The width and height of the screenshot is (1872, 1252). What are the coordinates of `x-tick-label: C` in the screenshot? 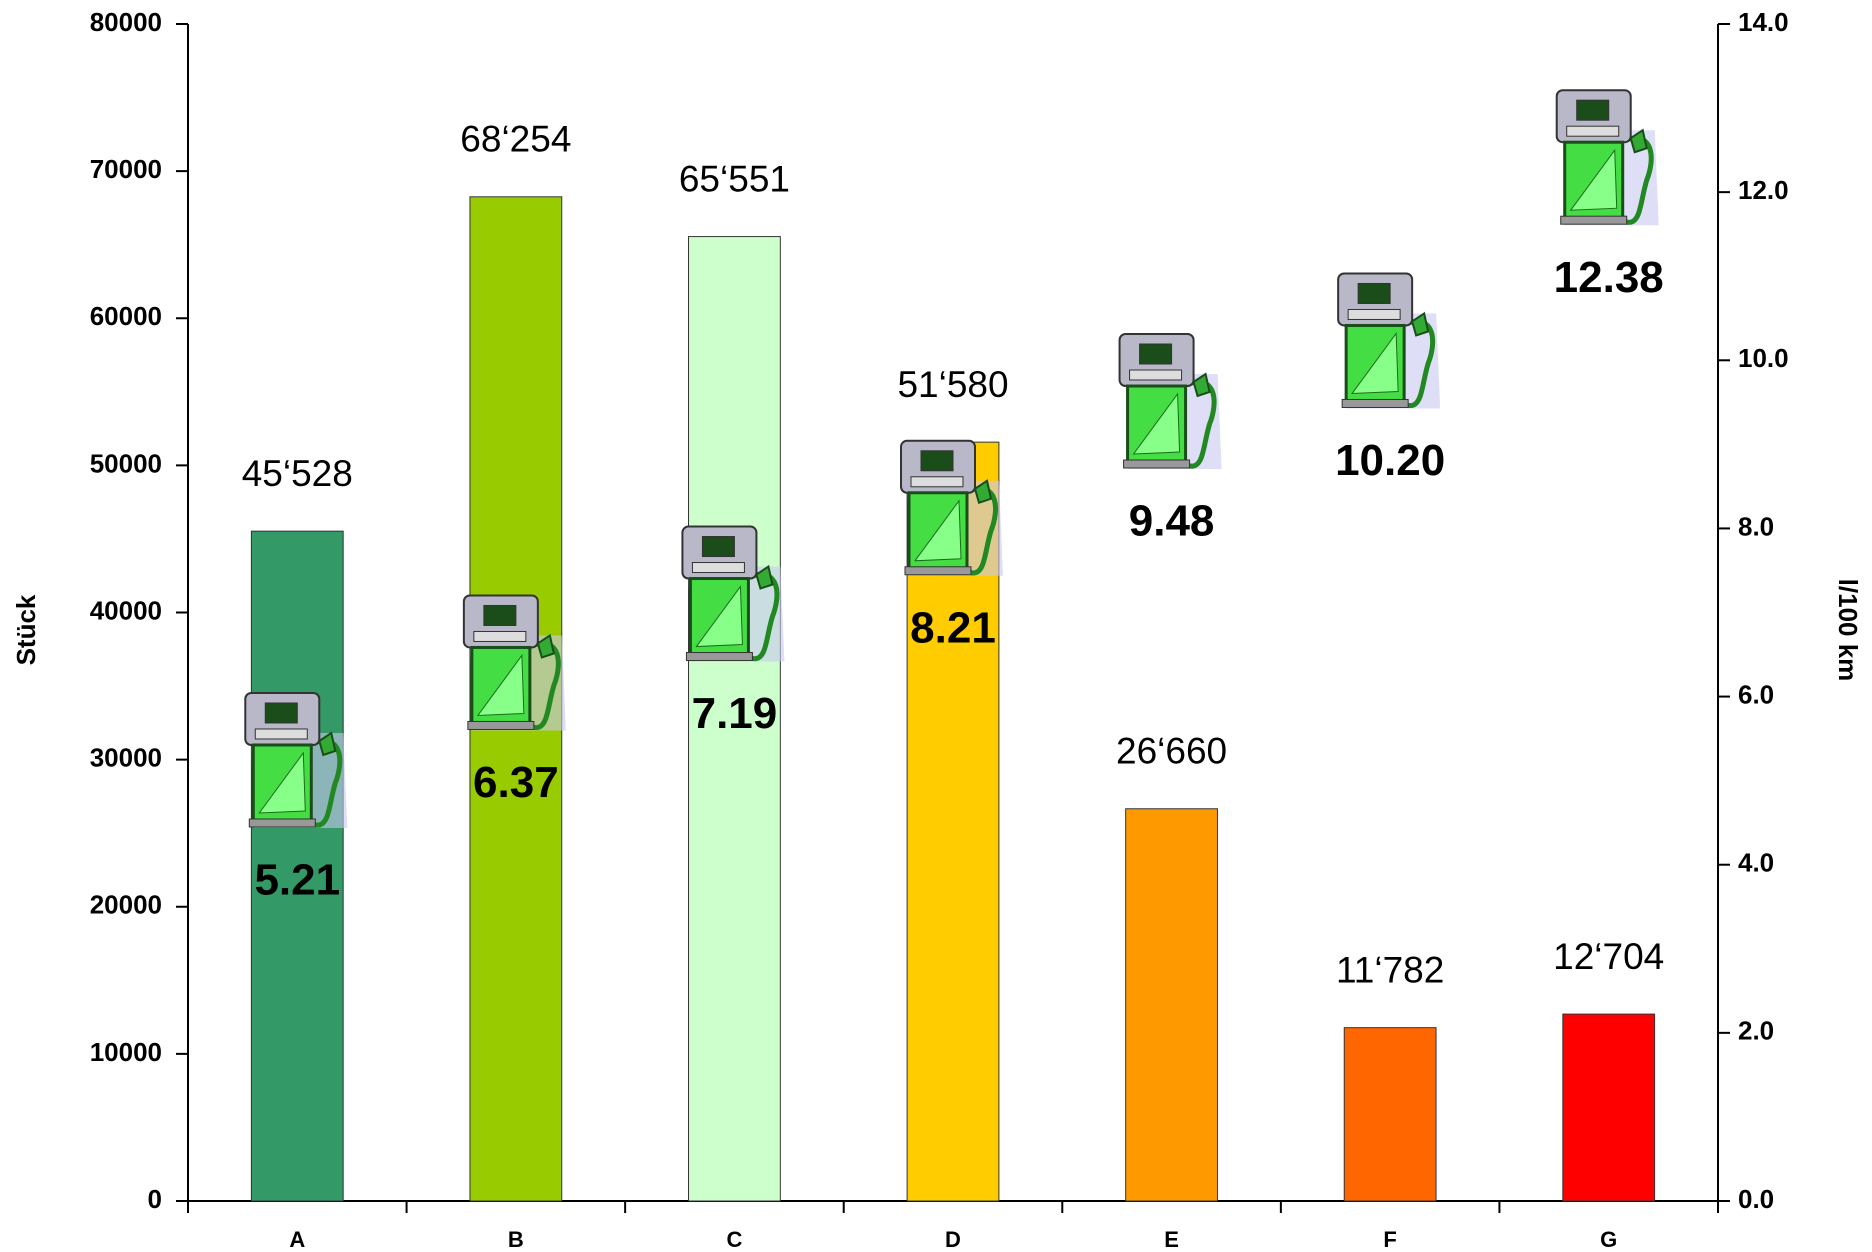 It's located at (734, 1239).